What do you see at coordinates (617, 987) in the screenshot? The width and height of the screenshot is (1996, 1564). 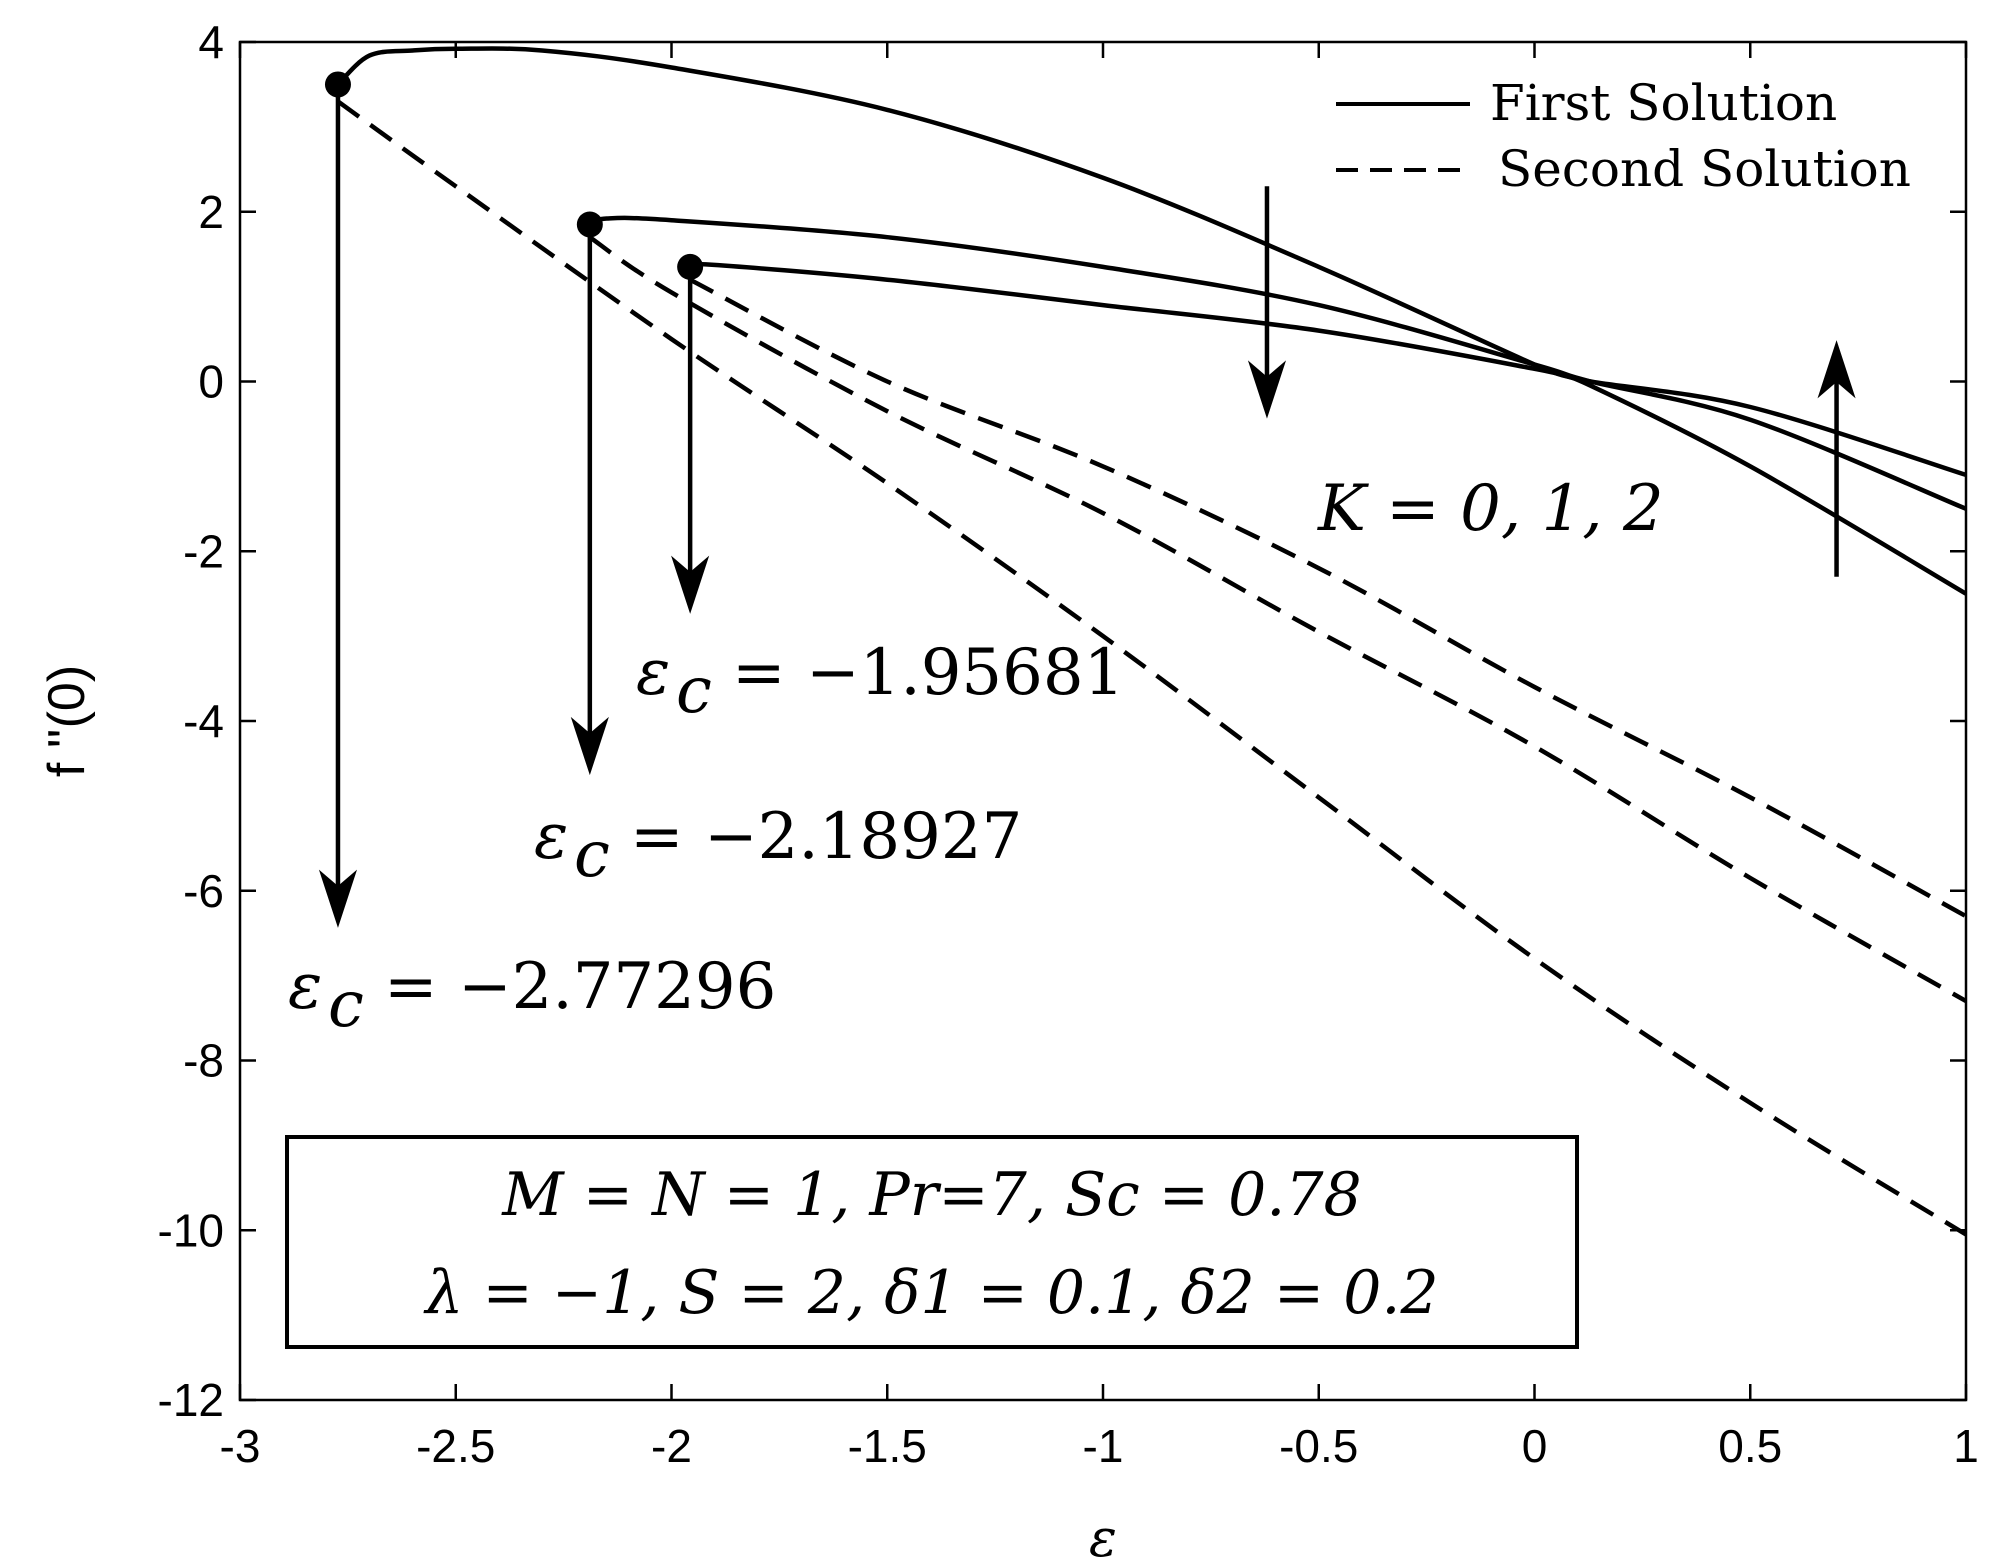 I see `eps-c-value: −2.77296` at bounding box center [617, 987].